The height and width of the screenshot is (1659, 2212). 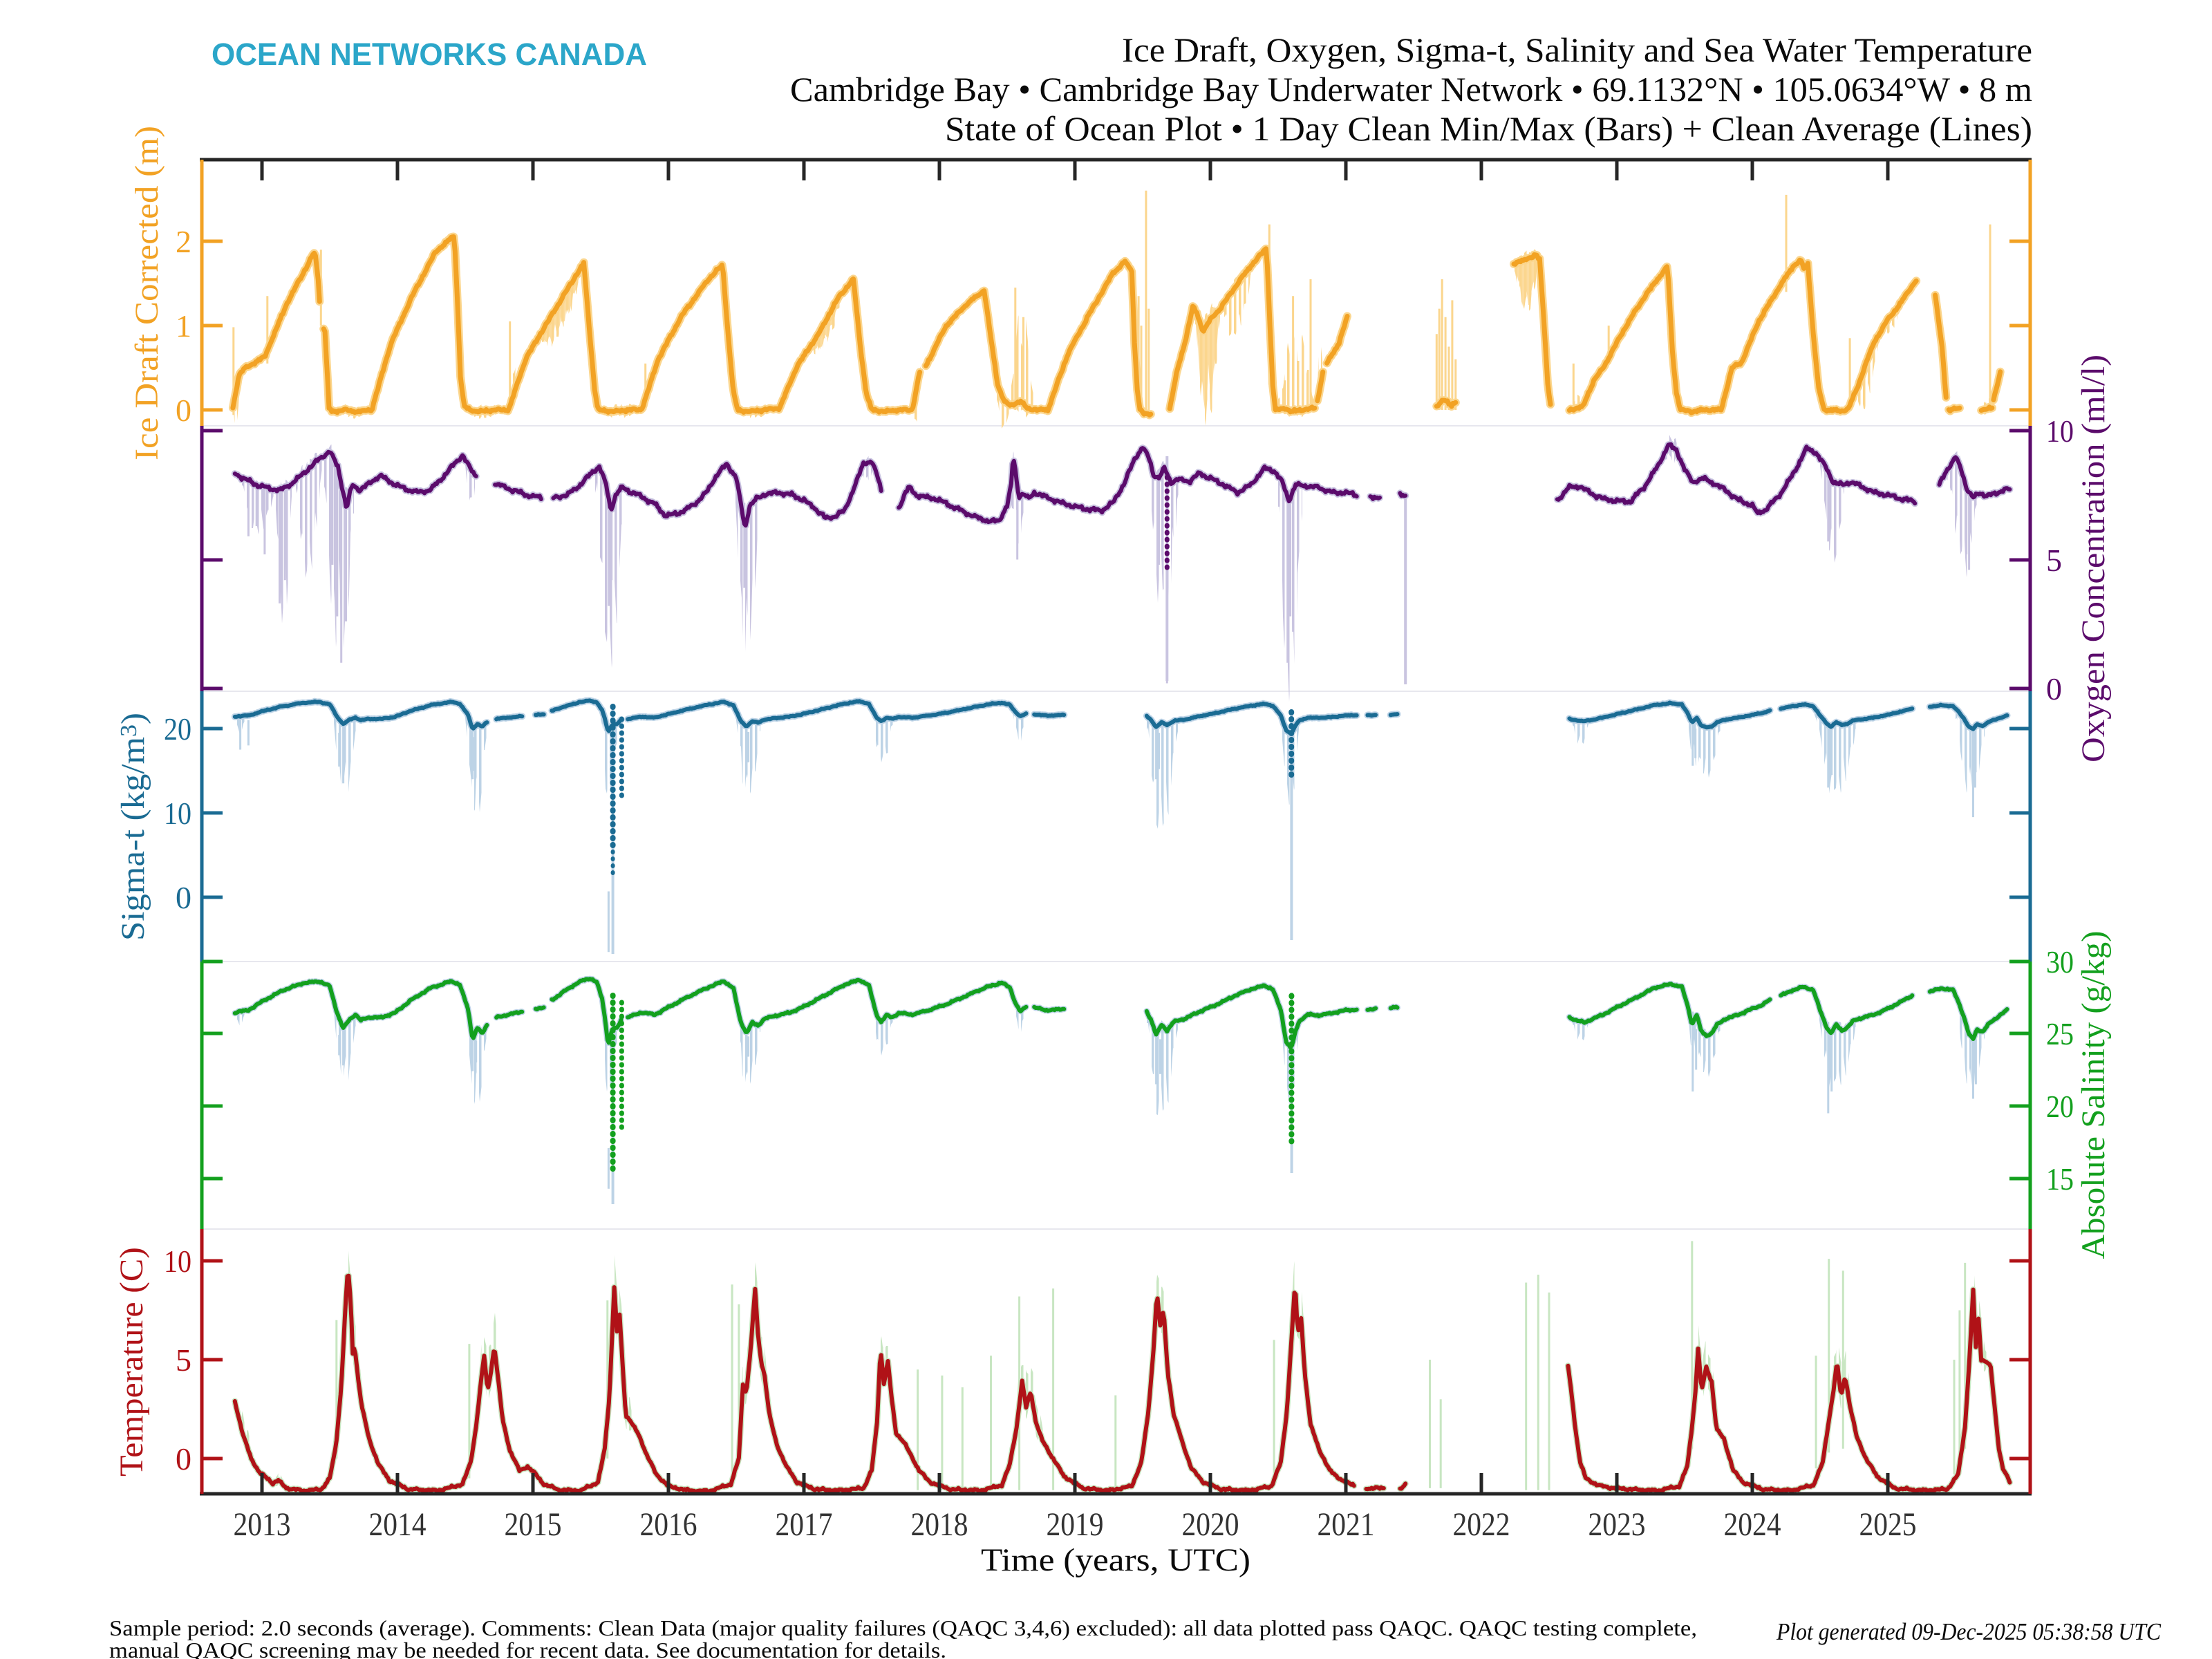 I want to click on svg-text: 2019, so click(x=1075, y=1525).